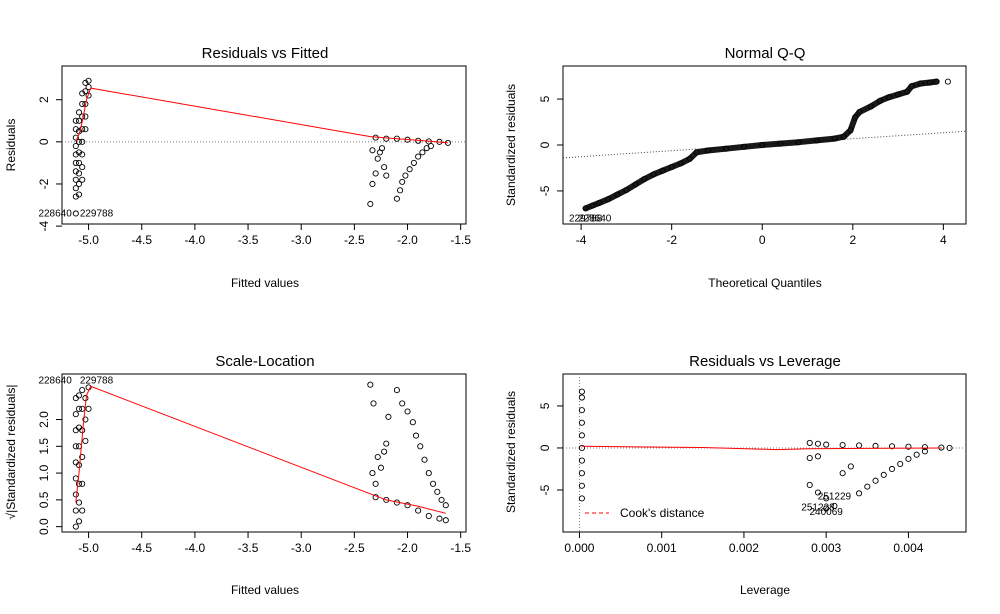 Image resolution: width=1000 pixels, height=614 pixels. Describe the element at coordinates (586, 218) in the screenshot. I see `point-annotation: 229788` at that location.